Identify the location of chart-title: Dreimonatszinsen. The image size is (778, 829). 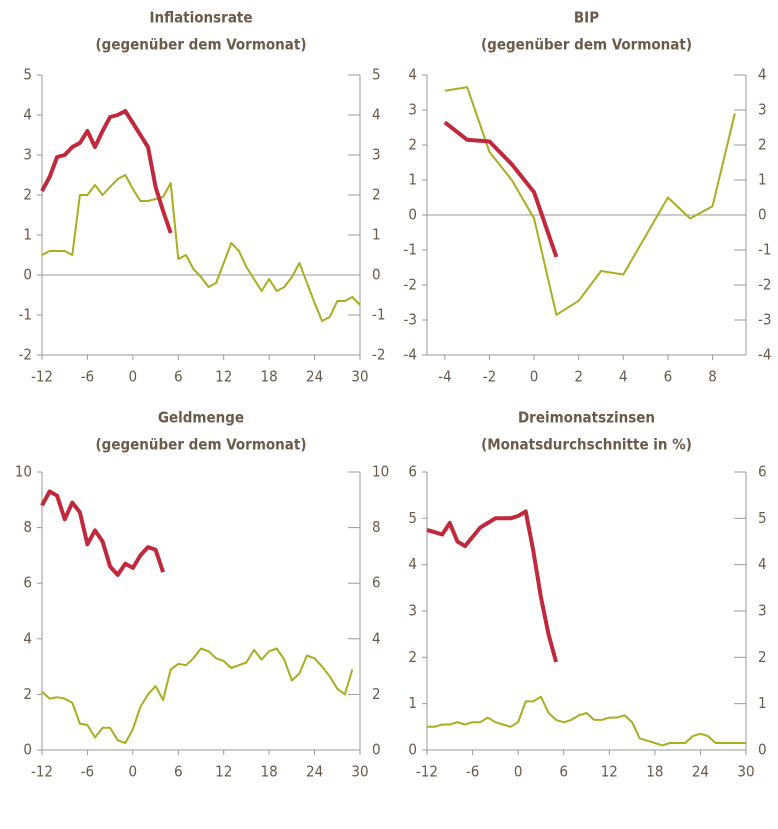
(586, 418).